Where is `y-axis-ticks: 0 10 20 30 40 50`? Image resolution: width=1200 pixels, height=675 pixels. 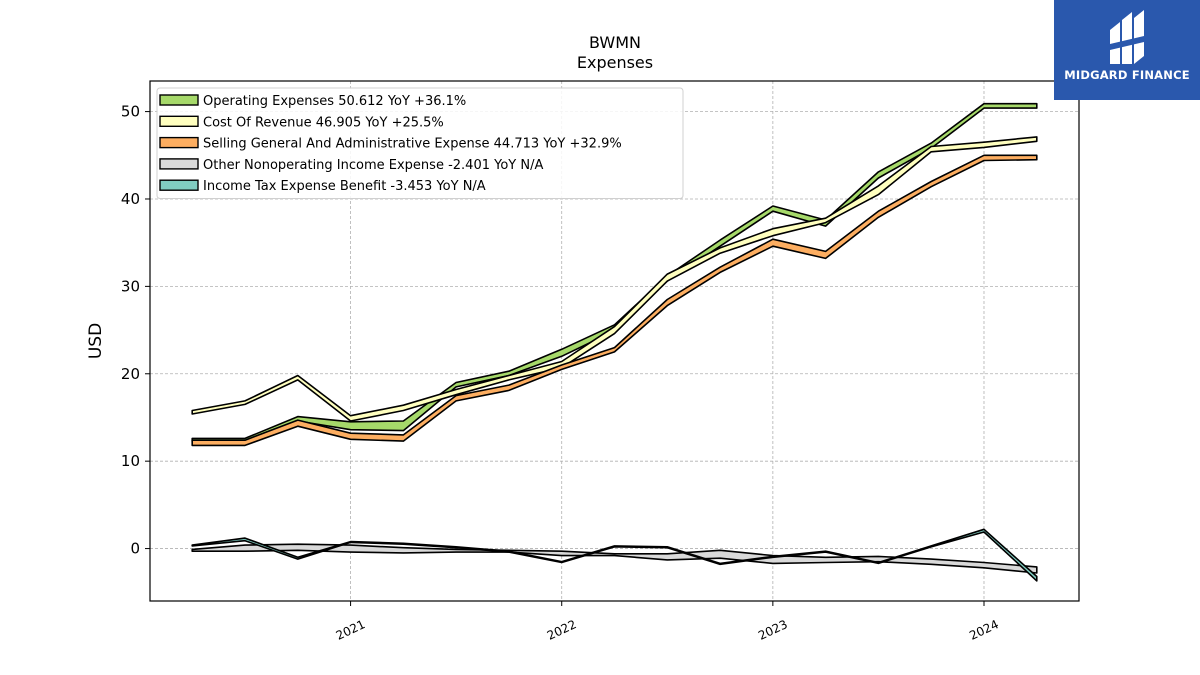 y-axis-ticks: 0 10 20 30 40 50 is located at coordinates (135, 330).